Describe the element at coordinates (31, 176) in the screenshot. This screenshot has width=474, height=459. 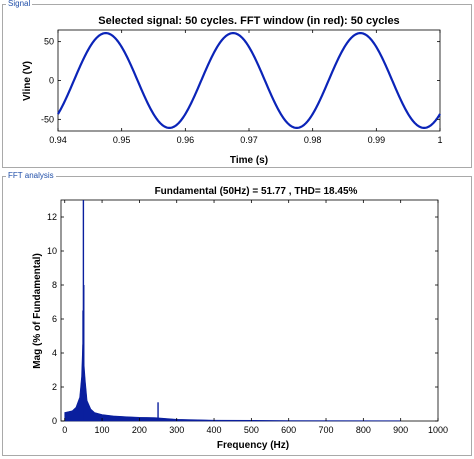
I see `fft-panel-legend: FFT analysis` at that location.